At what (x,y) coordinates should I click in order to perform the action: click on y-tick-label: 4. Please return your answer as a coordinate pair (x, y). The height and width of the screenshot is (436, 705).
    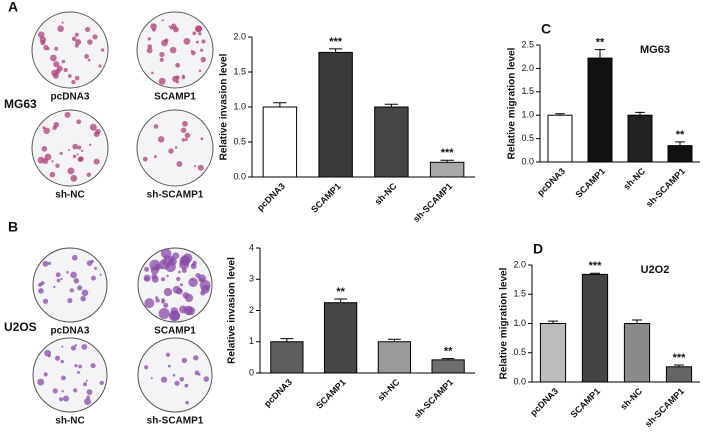
    Looking at the image, I should click on (251, 247).